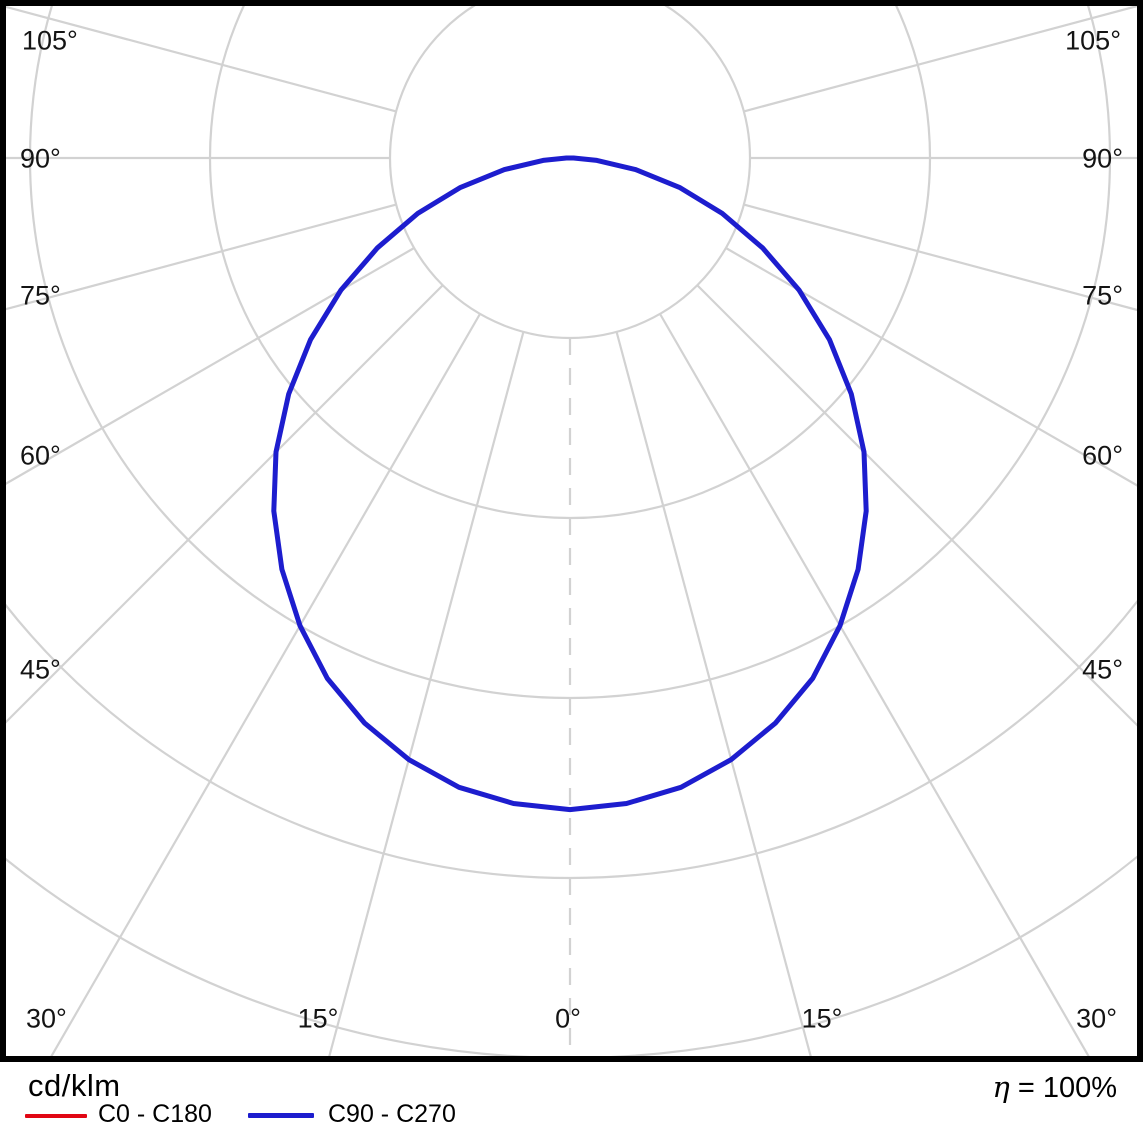 The width and height of the screenshot is (1143, 1143). I want to click on c0-c180-swatch, so click(56, 1116).